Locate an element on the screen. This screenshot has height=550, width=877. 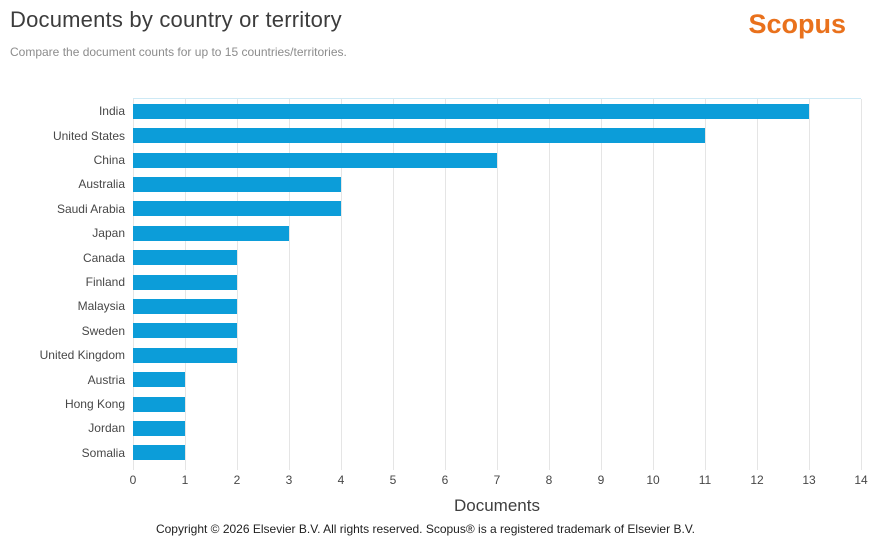
category-label: Canada is located at coordinates (103, 257).